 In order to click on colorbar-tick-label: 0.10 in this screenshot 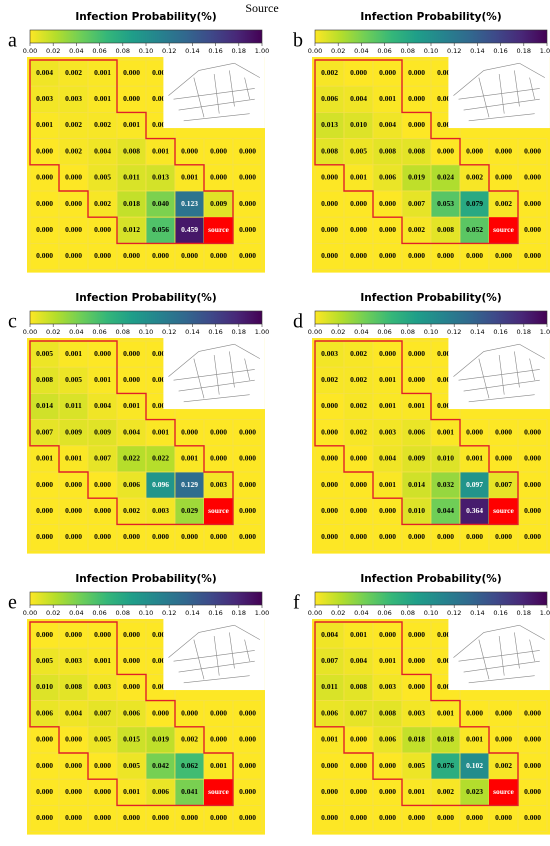, I will do `click(146, 332)`.